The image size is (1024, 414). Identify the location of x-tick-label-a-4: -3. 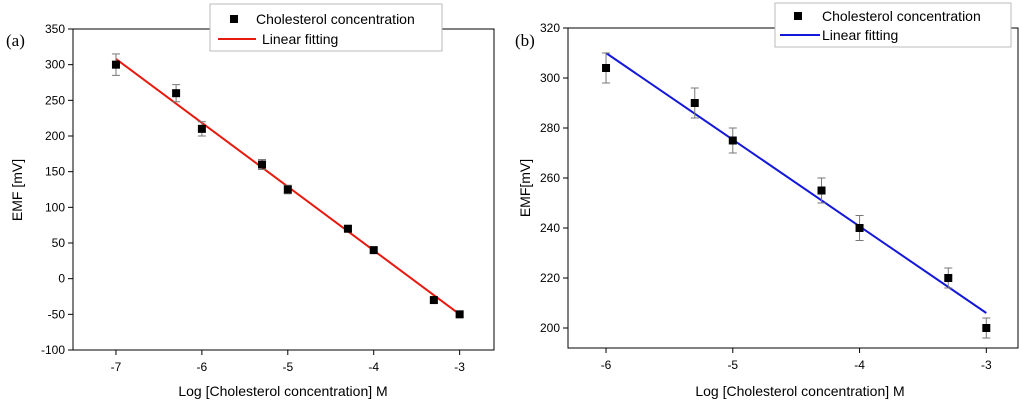
(459, 367).